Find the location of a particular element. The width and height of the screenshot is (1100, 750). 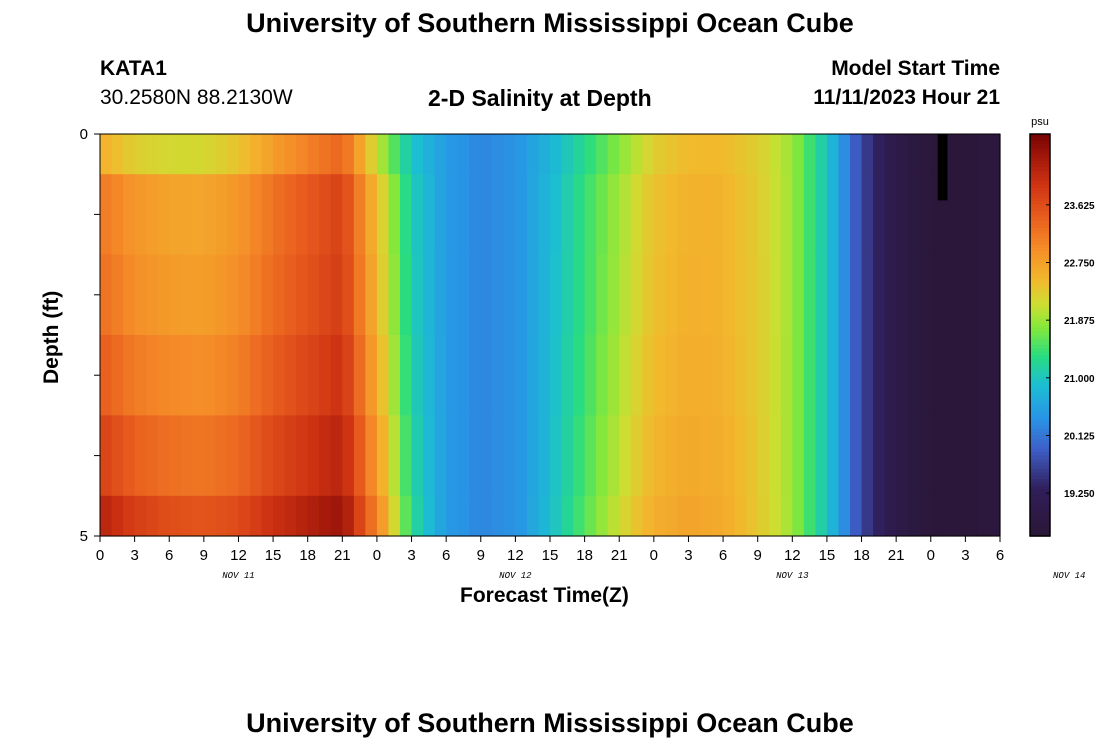

colorbar-label: 21.000 is located at coordinates (1079, 379).